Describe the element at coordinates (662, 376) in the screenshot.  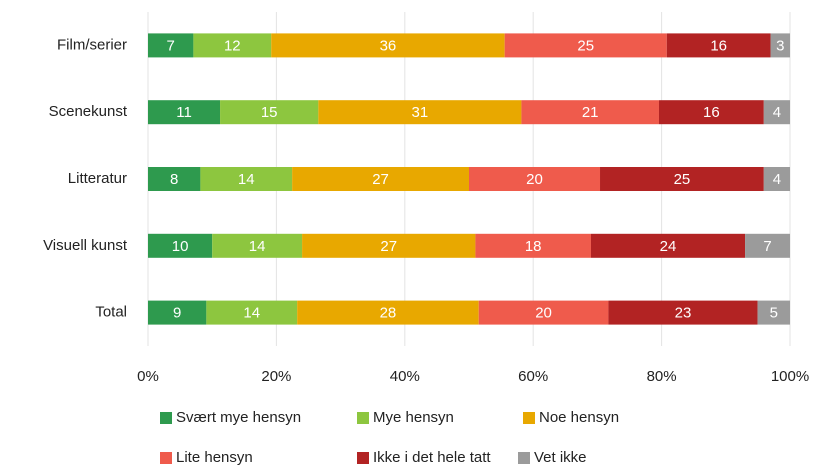
I see `x-tick-label: 80%` at that location.